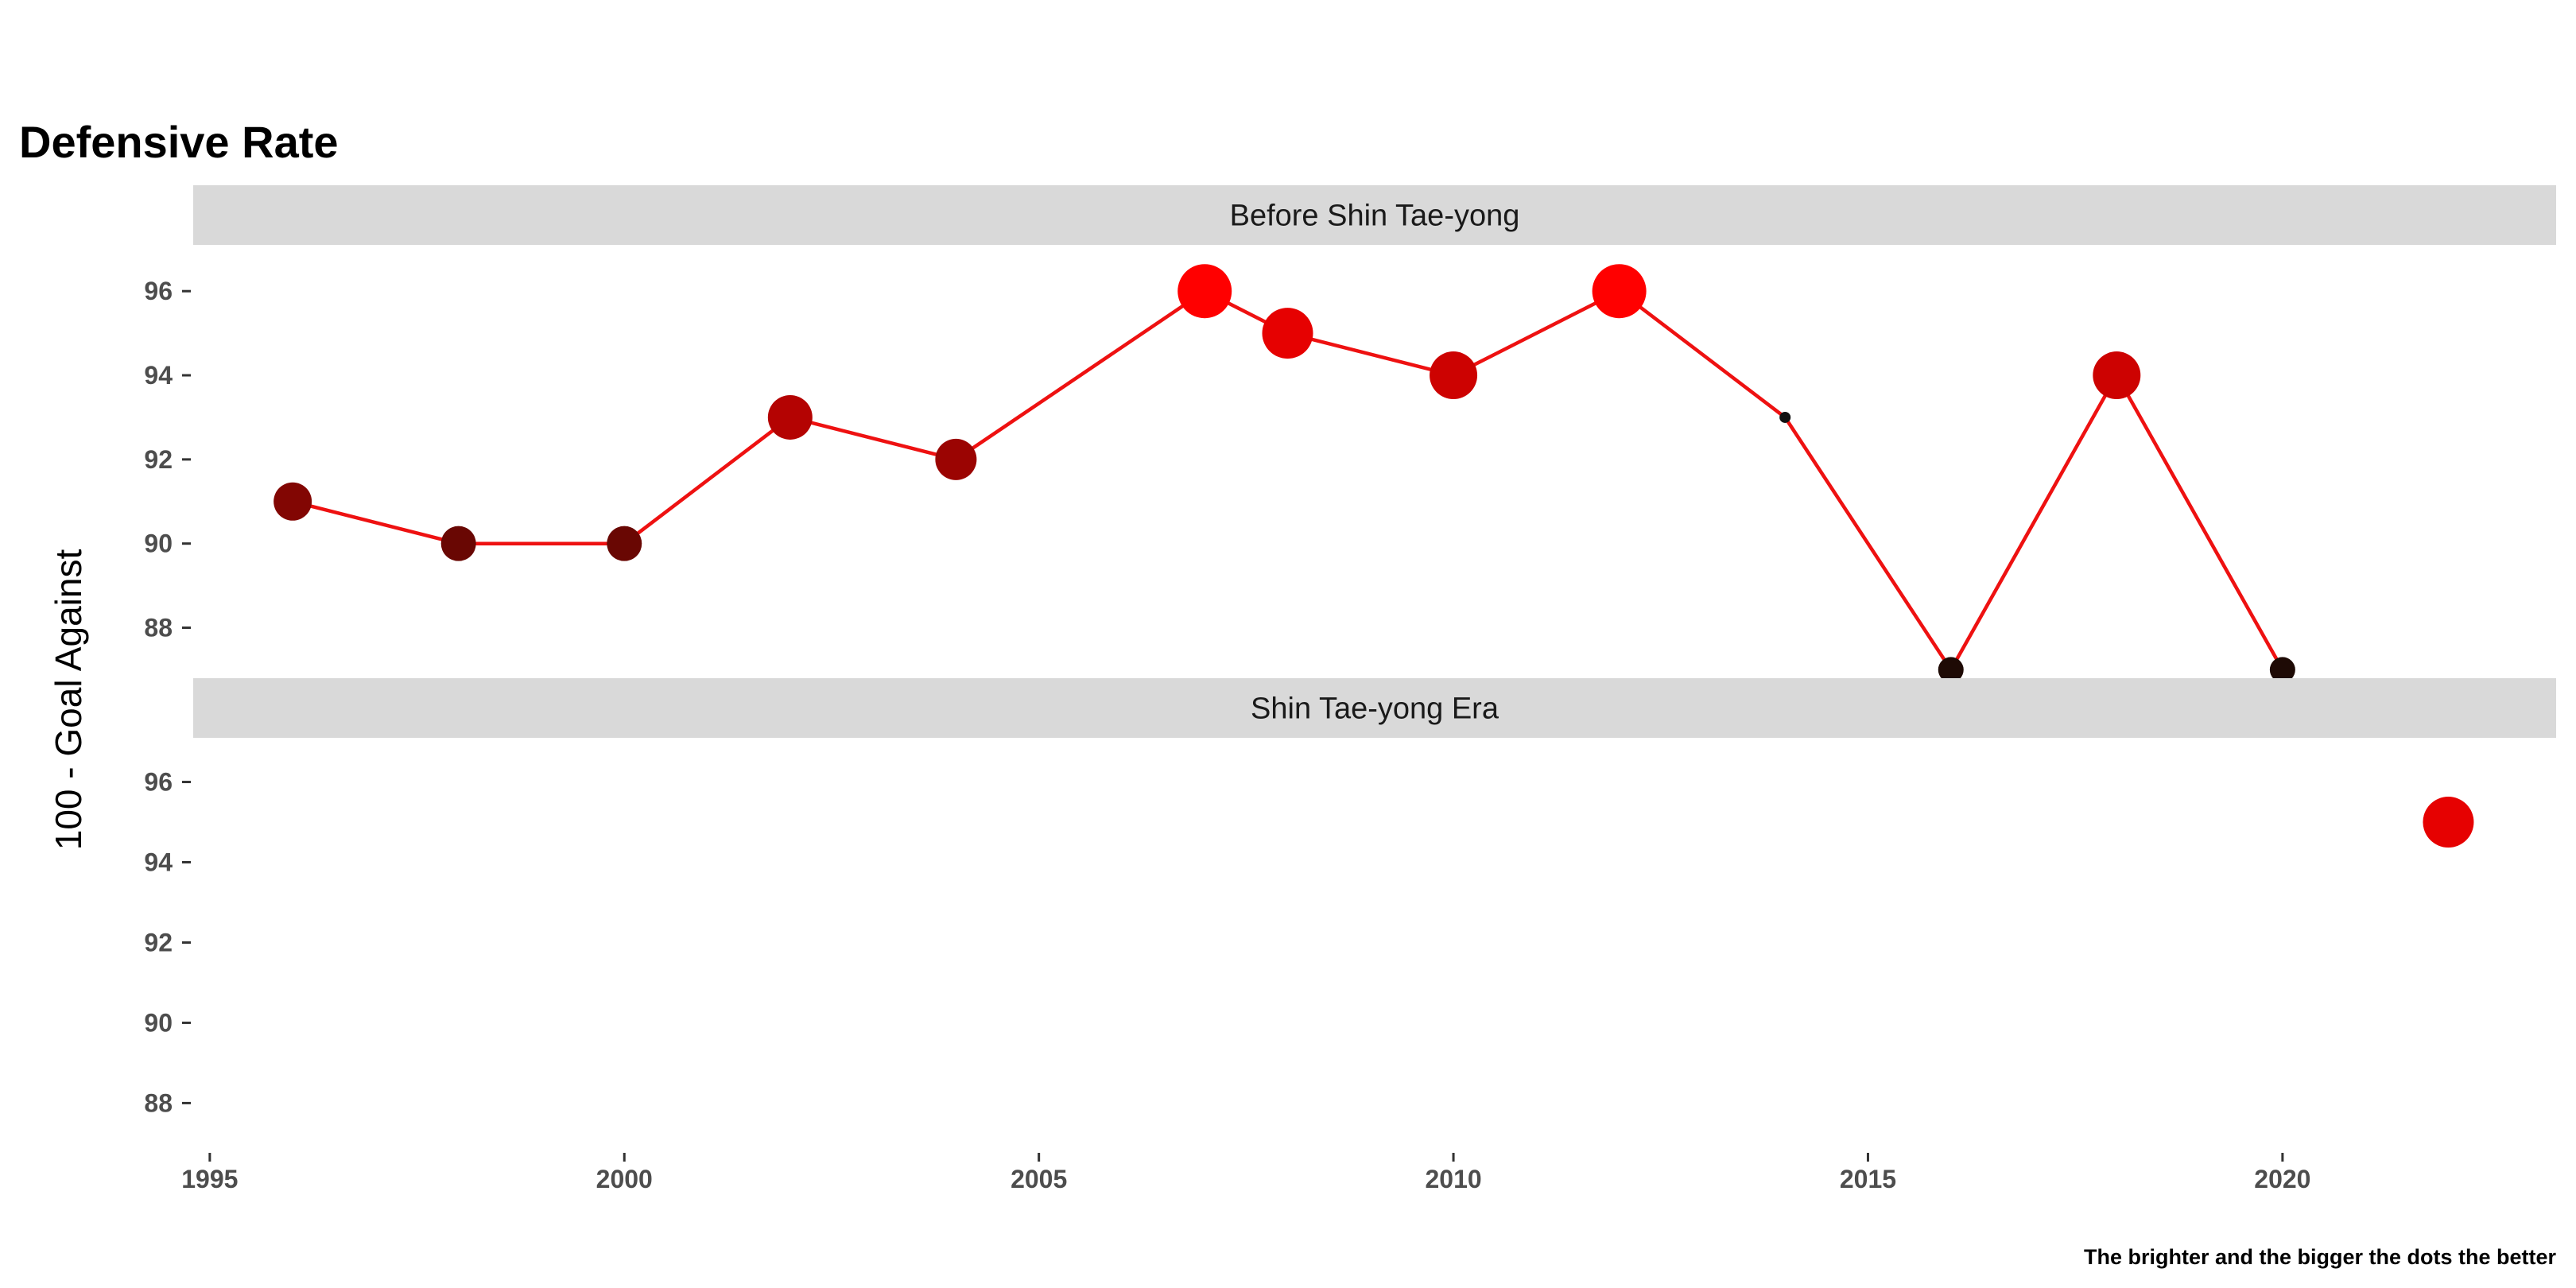  I want to click on x-tick-label: 1995, so click(210, 1179).